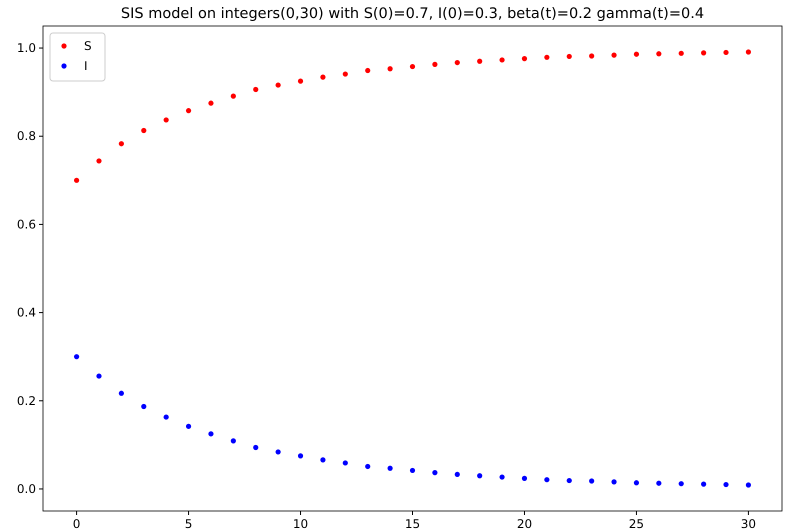 The width and height of the screenshot is (795, 532). What do you see at coordinates (26, 313) in the screenshot?
I see `y-tick-label: 0.4` at bounding box center [26, 313].